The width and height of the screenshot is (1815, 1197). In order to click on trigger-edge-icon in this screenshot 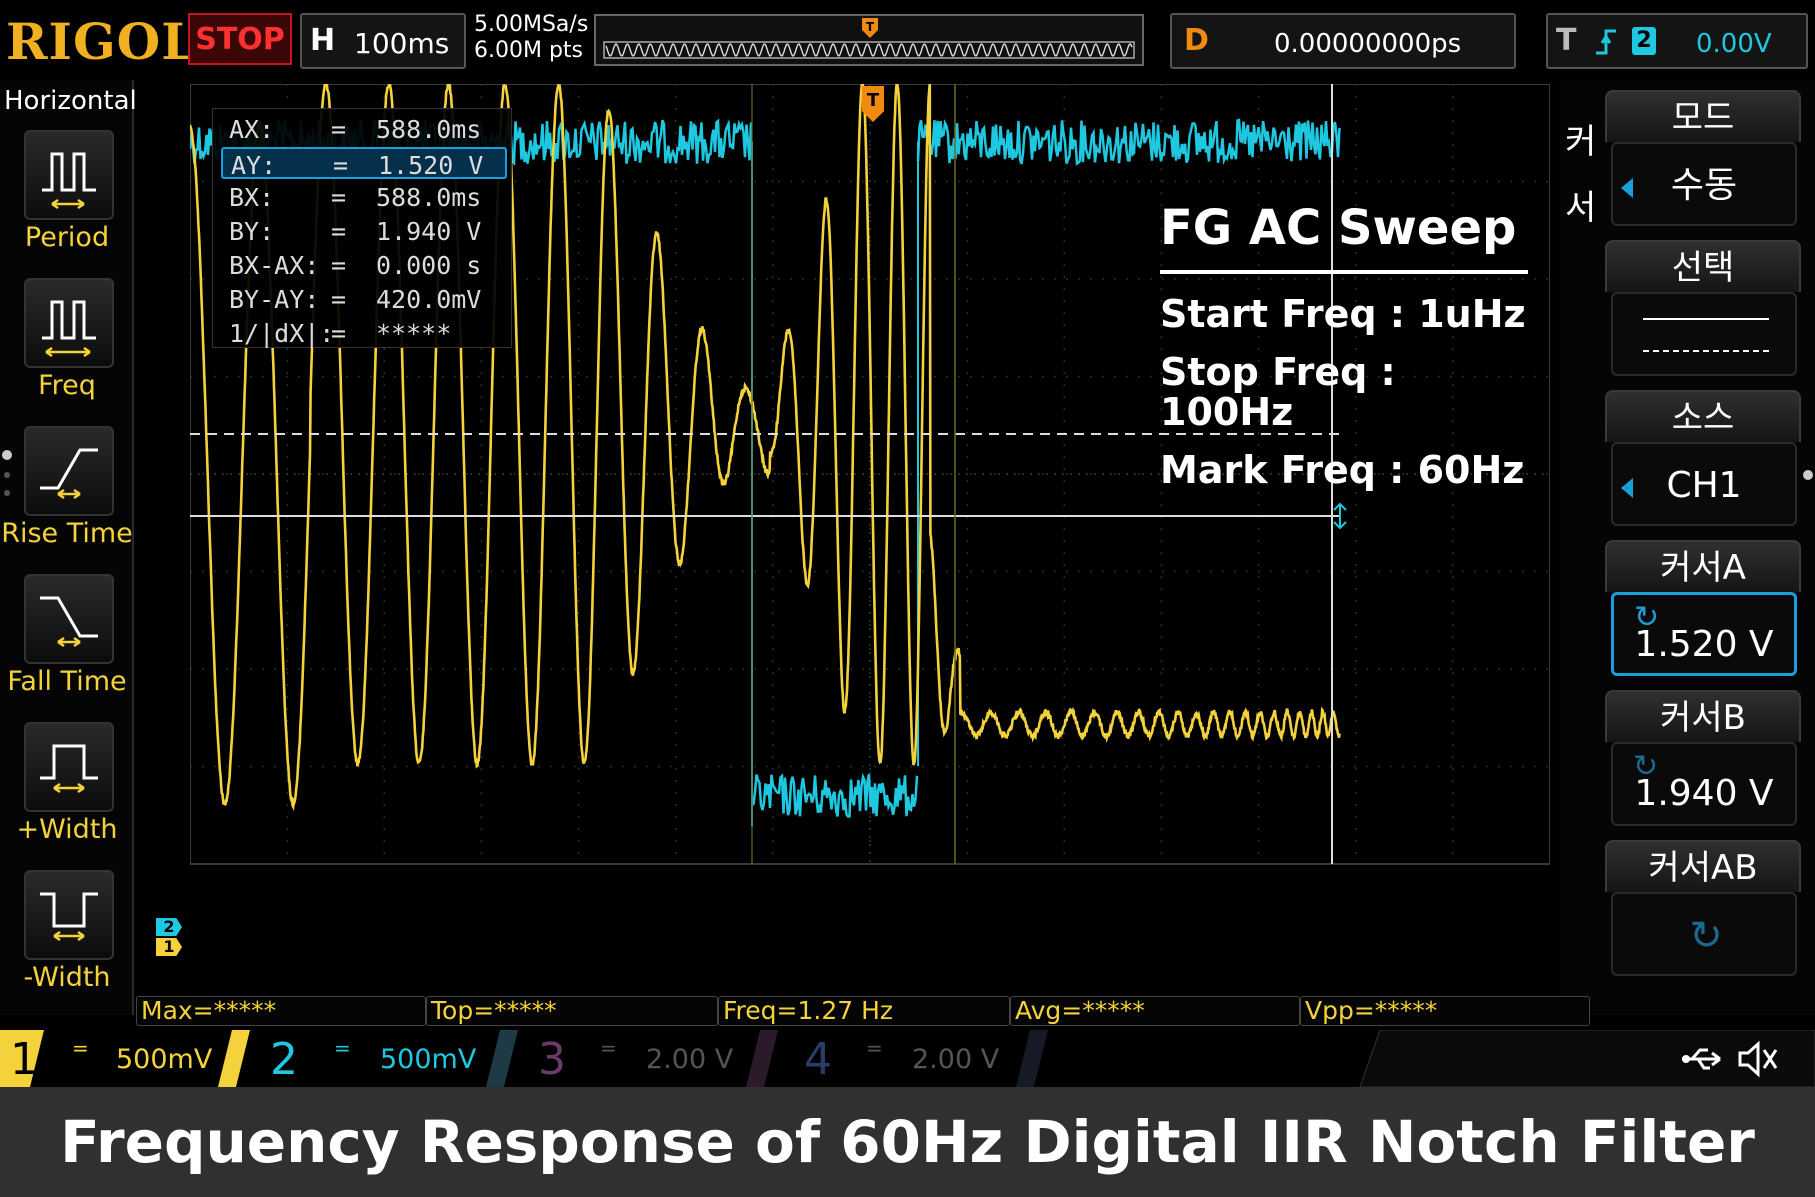, I will do `click(1606, 42)`.